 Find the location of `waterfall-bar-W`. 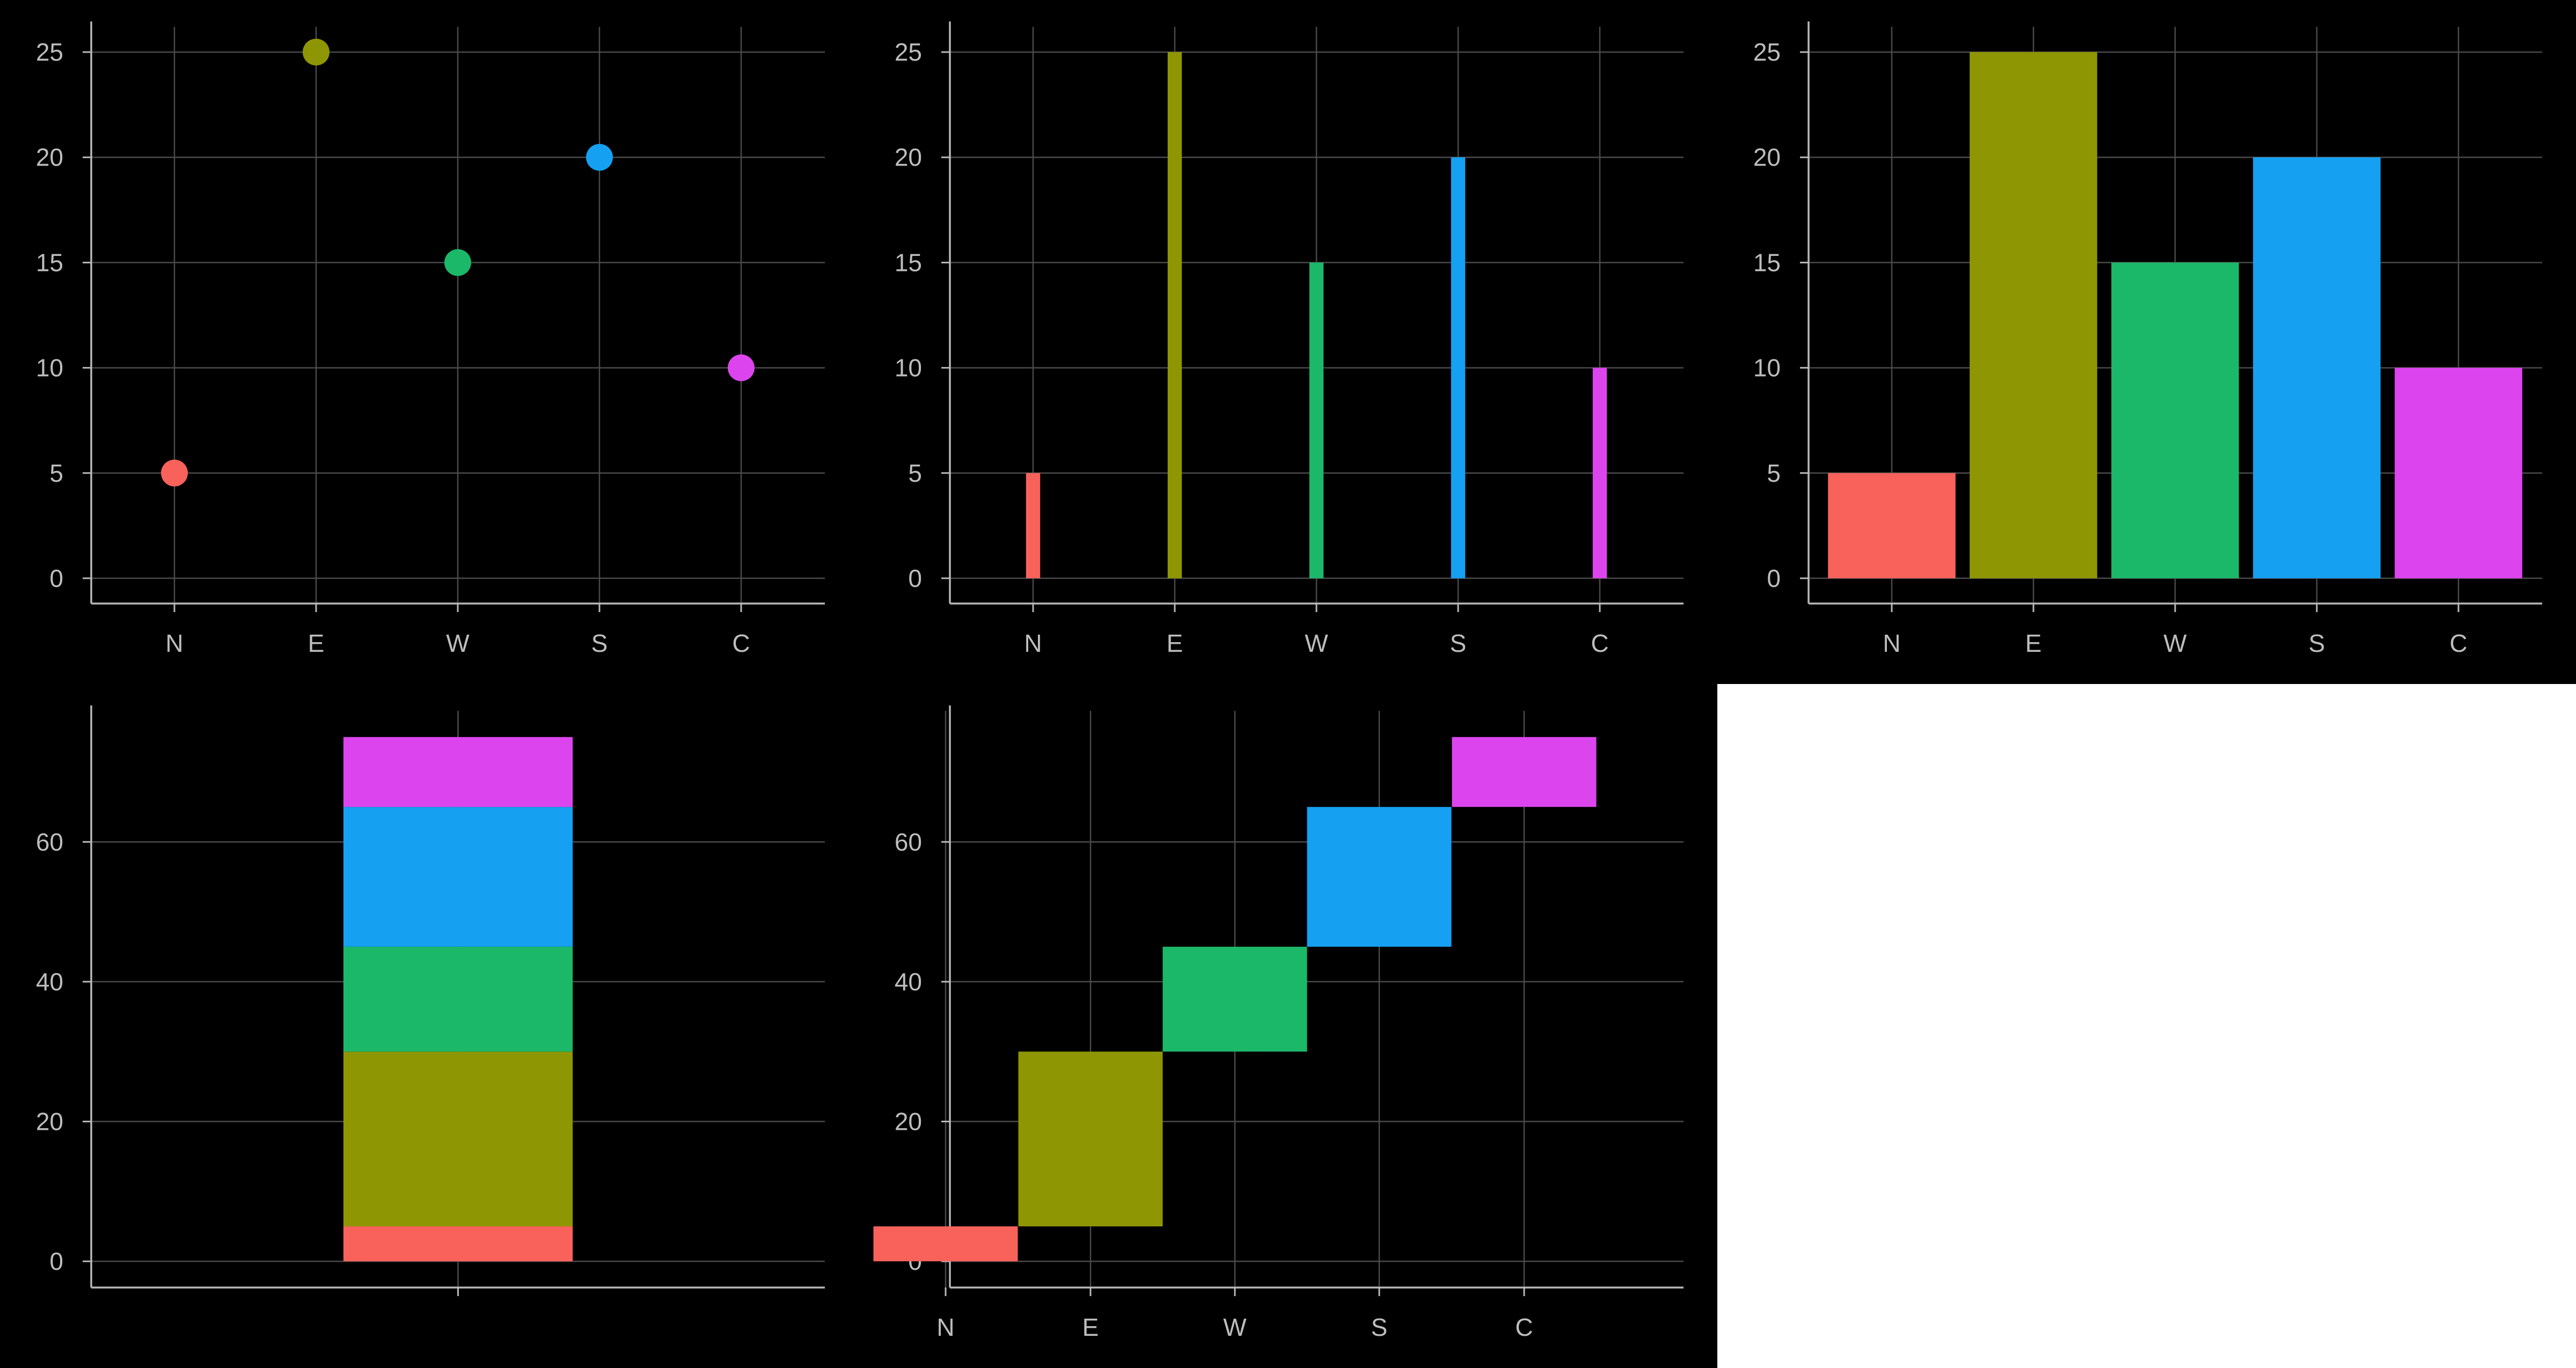

waterfall-bar-W is located at coordinates (1234, 999).